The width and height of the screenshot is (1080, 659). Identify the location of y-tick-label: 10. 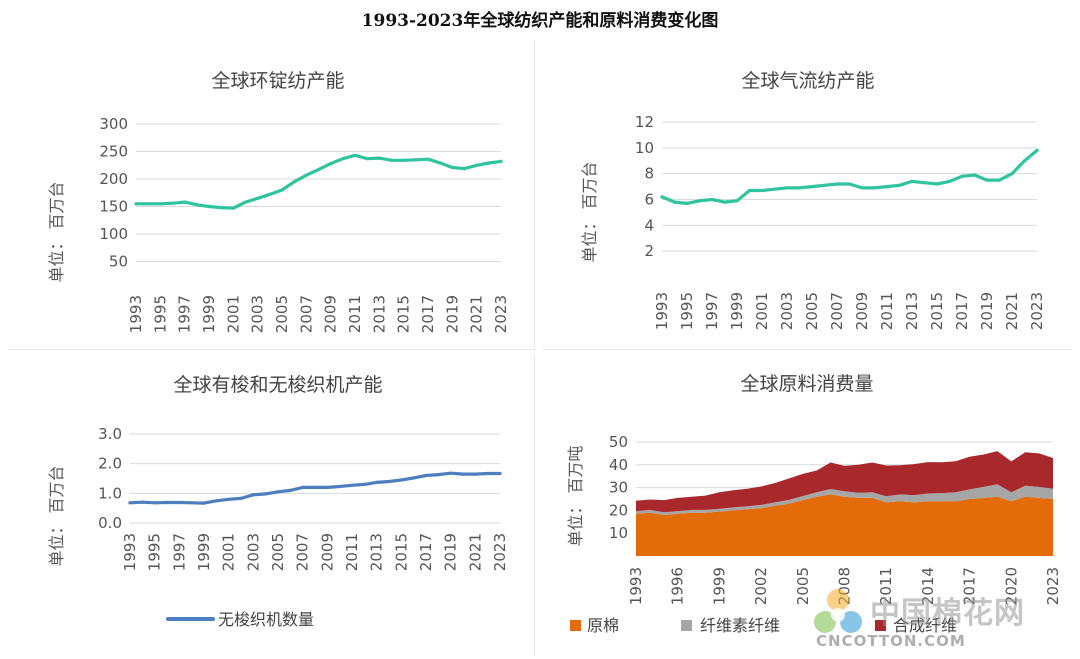
(644, 148).